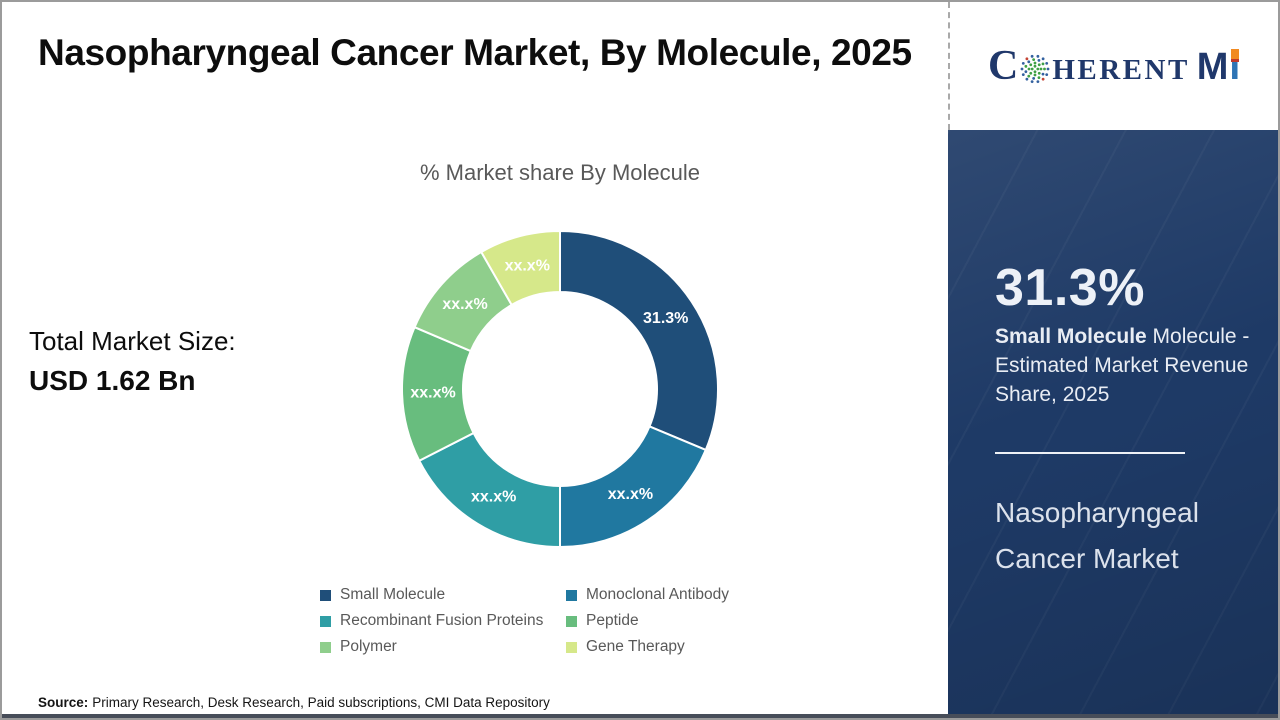 This screenshot has width=1280, height=720. Describe the element at coordinates (640, 716) in the screenshot. I see `footer-strip` at that location.